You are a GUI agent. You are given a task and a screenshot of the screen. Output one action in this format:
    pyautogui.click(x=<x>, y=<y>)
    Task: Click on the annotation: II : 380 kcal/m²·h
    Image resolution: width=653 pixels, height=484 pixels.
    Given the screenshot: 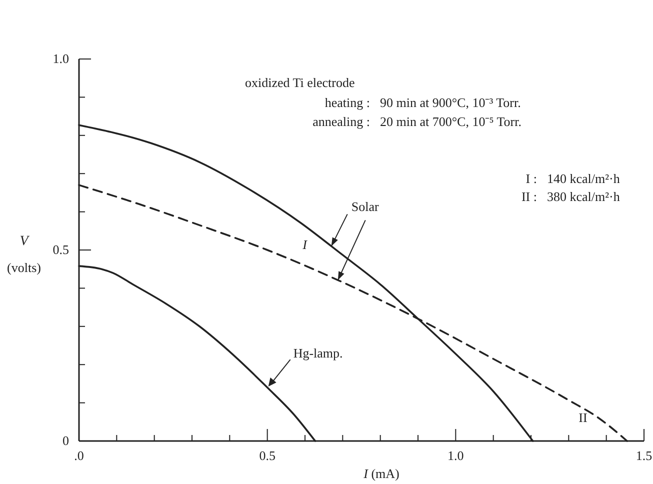 What is the action you would take?
    pyautogui.click(x=570, y=196)
    